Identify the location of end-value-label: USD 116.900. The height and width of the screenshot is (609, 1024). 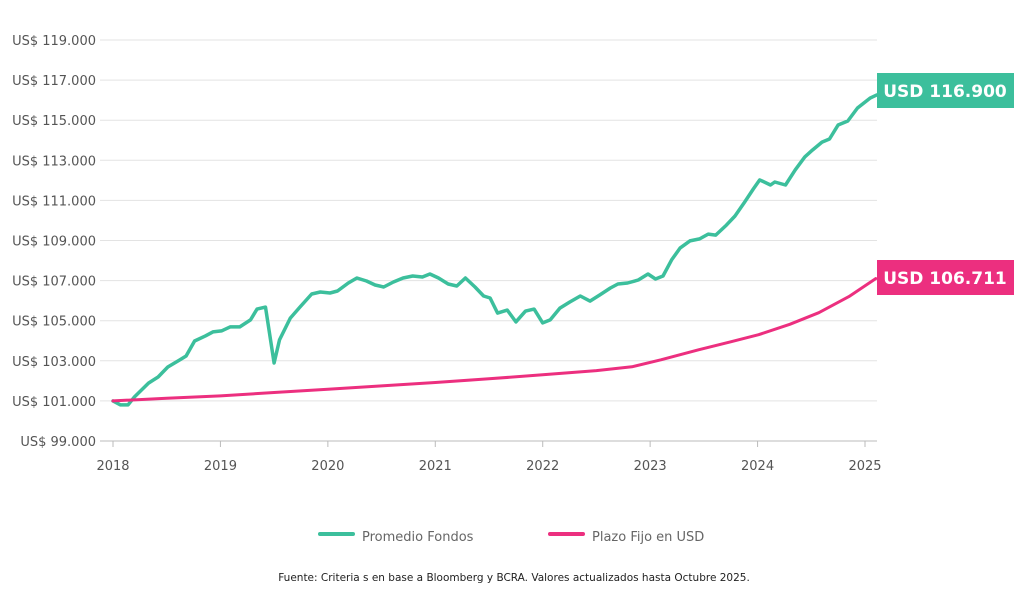
(945, 92).